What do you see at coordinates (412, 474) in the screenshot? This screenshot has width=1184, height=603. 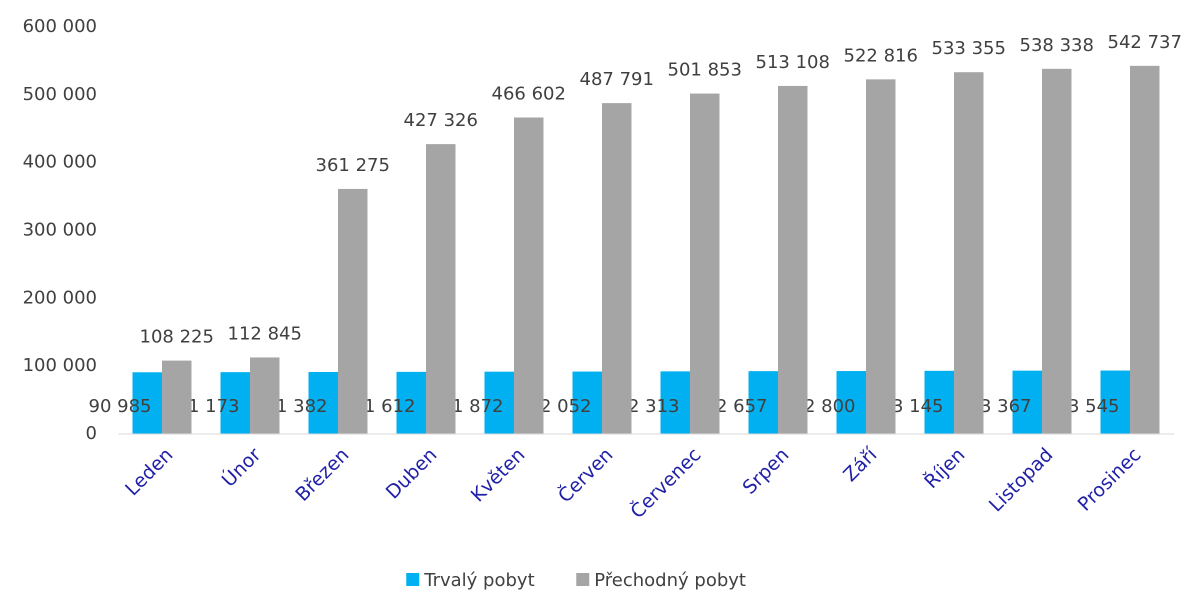 I see `x-tick-label: Duben` at bounding box center [412, 474].